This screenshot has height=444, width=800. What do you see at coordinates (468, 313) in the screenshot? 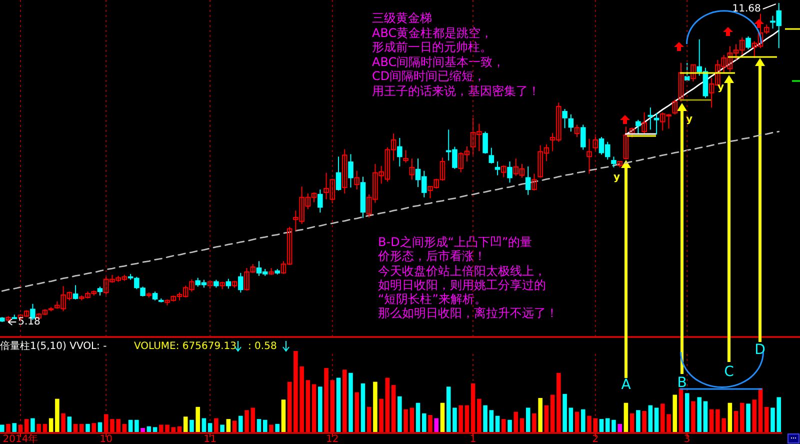
I see `annotation: 那么如明日收阳，离拉升不远了！` at bounding box center [468, 313].